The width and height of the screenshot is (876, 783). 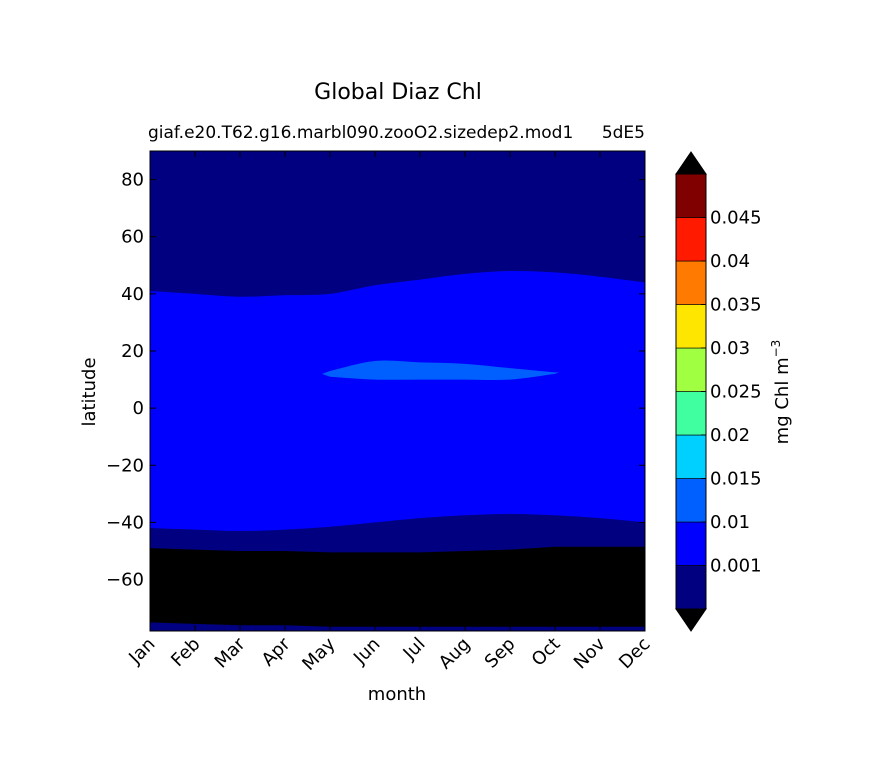 What do you see at coordinates (634, 653) in the screenshot?
I see `x-tick-label: Dec` at bounding box center [634, 653].